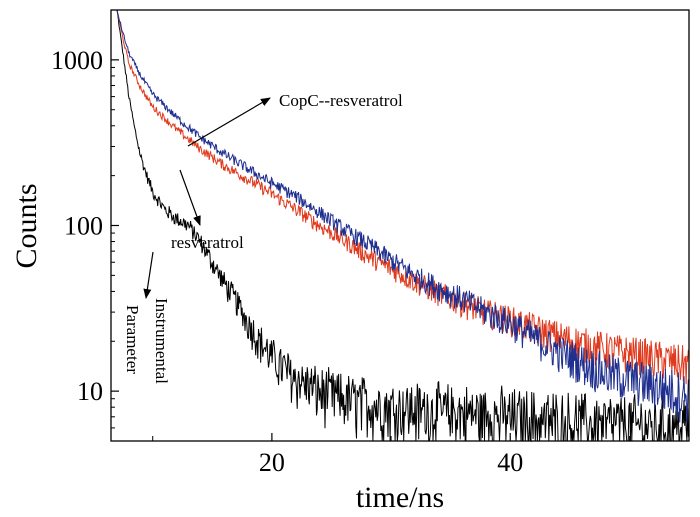 This screenshot has width=700, height=517. Describe the element at coordinates (83, 226) in the screenshot. I see `y-tick-label-100: 100` at that location.